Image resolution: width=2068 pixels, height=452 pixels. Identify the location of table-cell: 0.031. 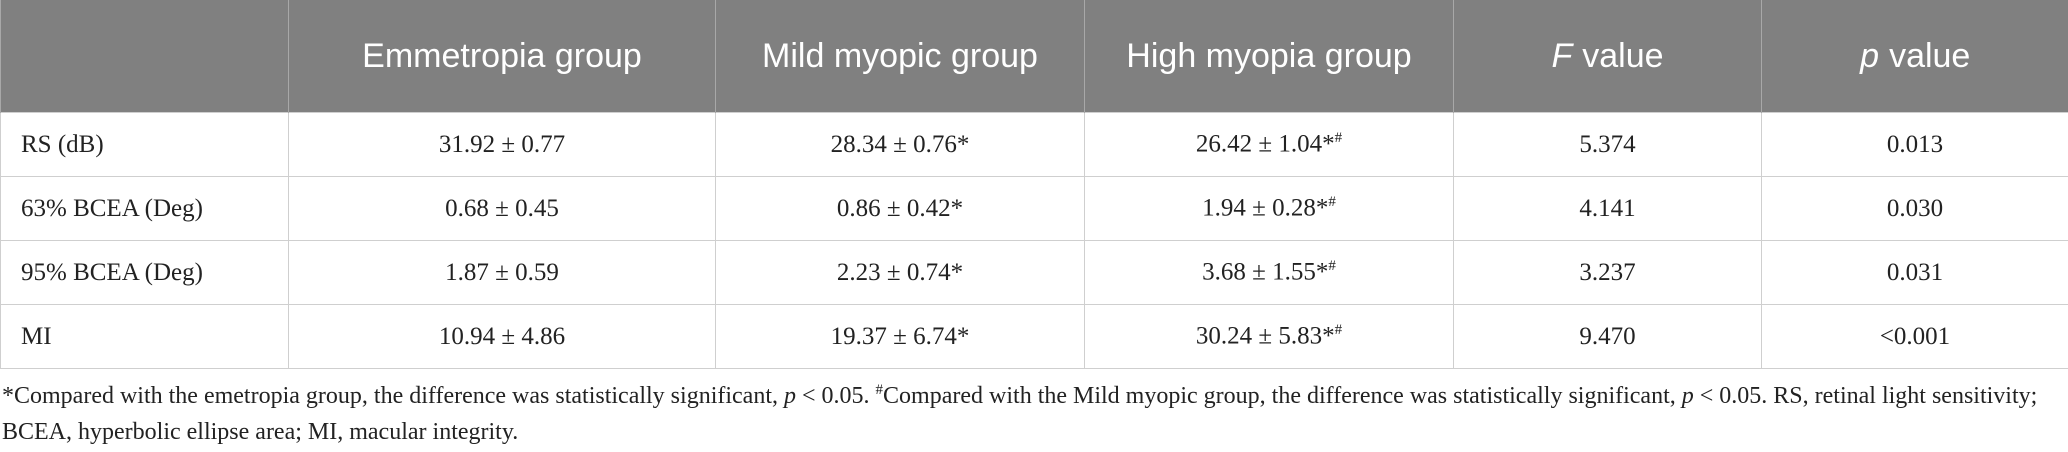
(1914, 272).